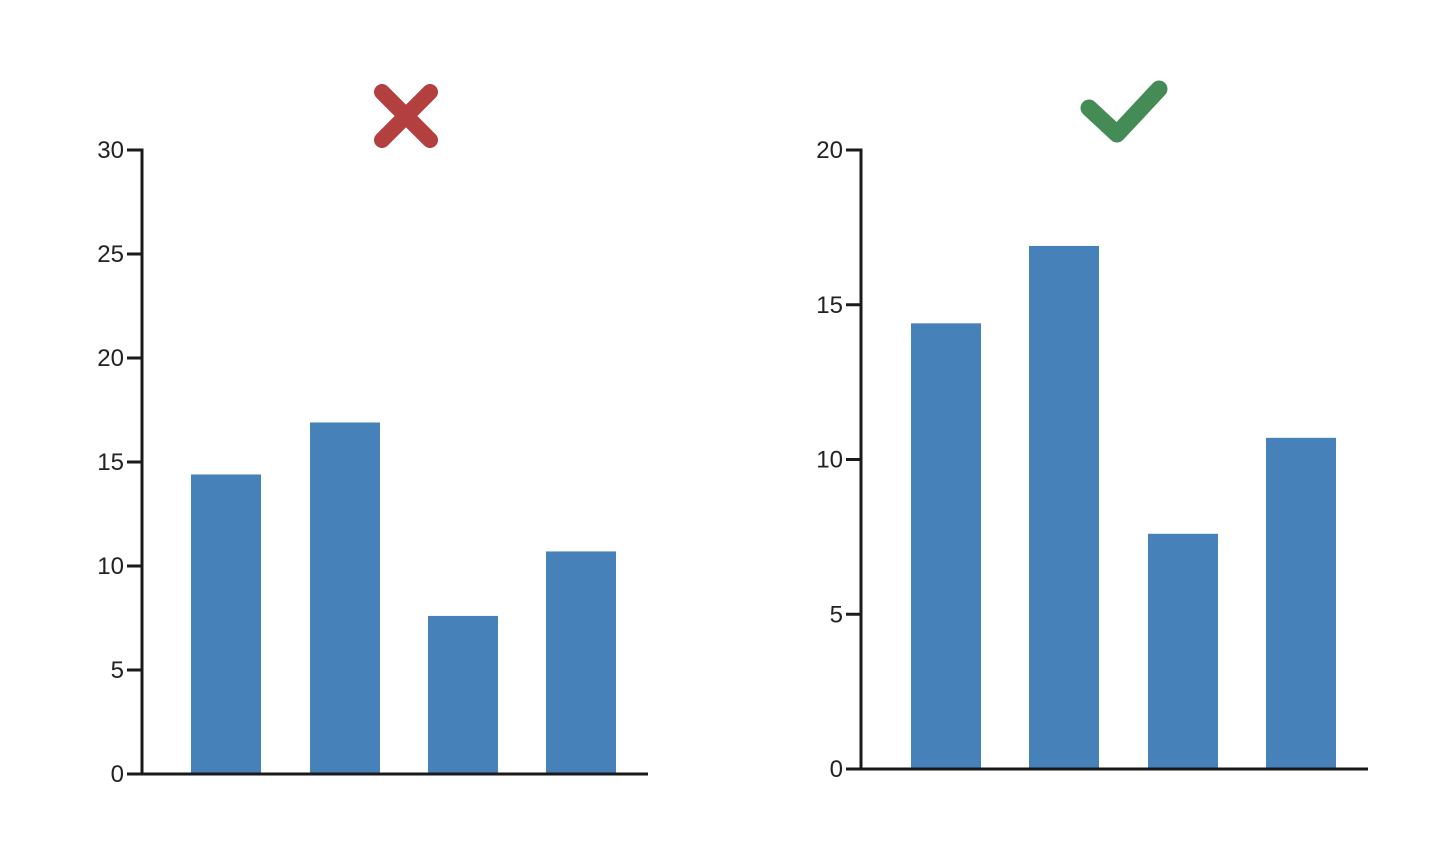 This screenshot has width=1440, height=864. Describe the element at coordinates (406, 116) in the screenshot. I see `cross-icon` at that location.